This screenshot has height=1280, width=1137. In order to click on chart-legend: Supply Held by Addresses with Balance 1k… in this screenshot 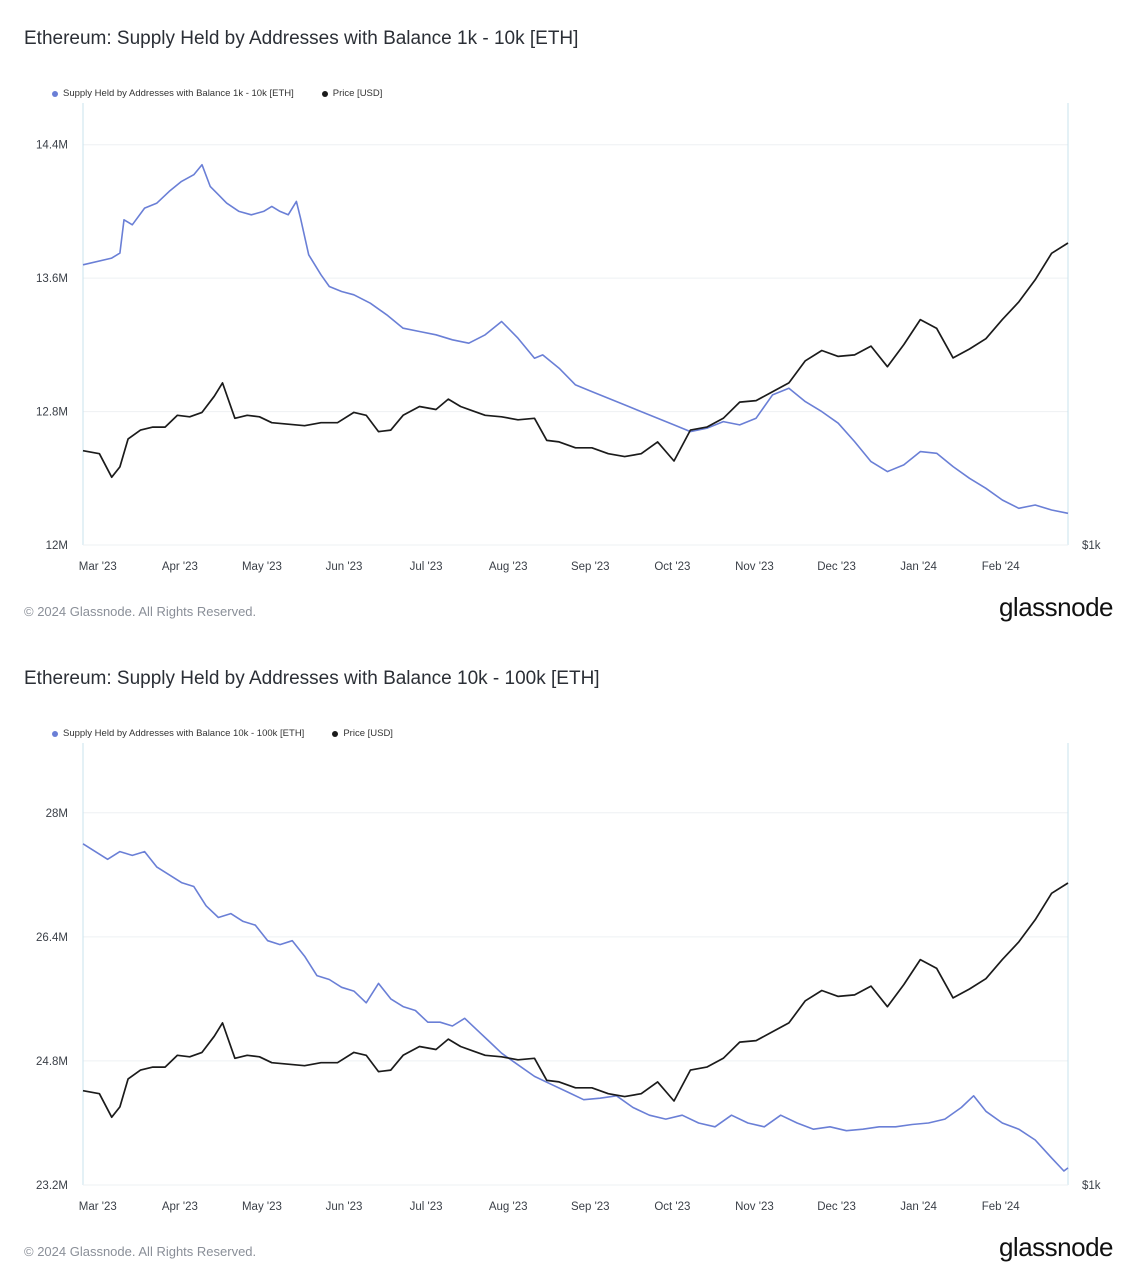, I will do `click(217, 93)`.